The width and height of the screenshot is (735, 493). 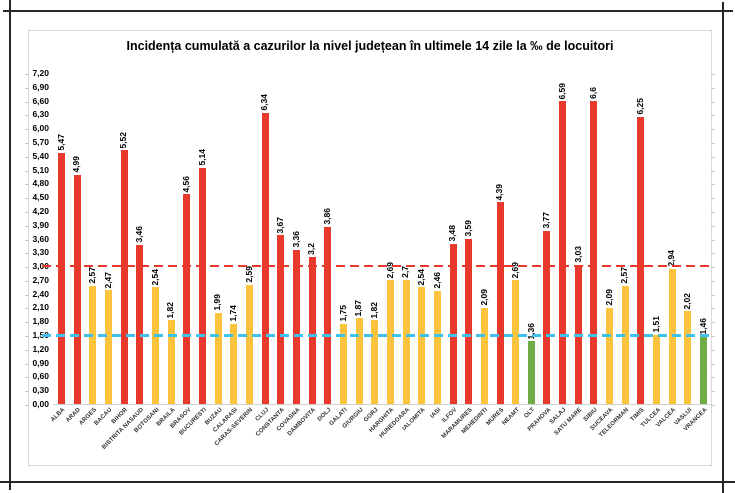 What do you see at coordinates (452, 234) in the screenshot?
I see `bar-value-label: 3,48` at bounding box center [452, 234].